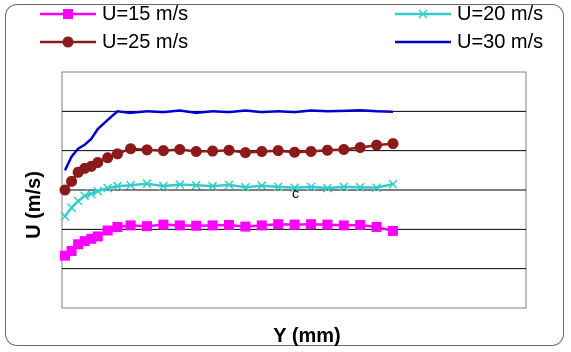  Describe the element at coordinates (145, 42) in the screenshot. I see `legend-label: U=25 m/s` at that location.